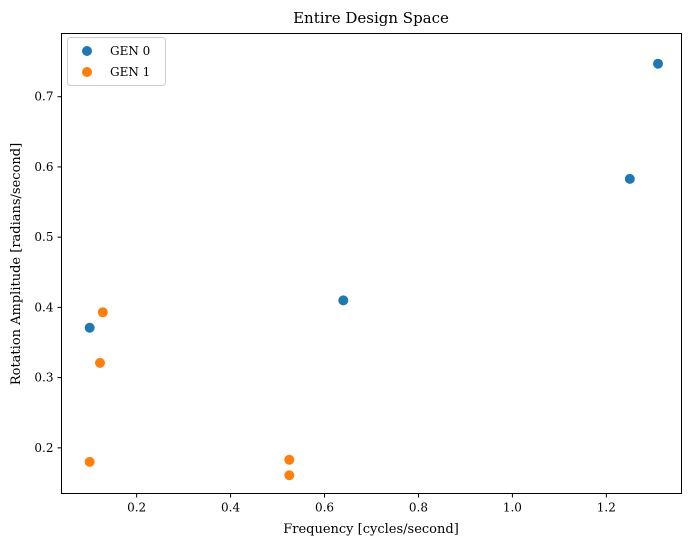  I want to click on y-tick-label: 0.3, so click(43, 378).